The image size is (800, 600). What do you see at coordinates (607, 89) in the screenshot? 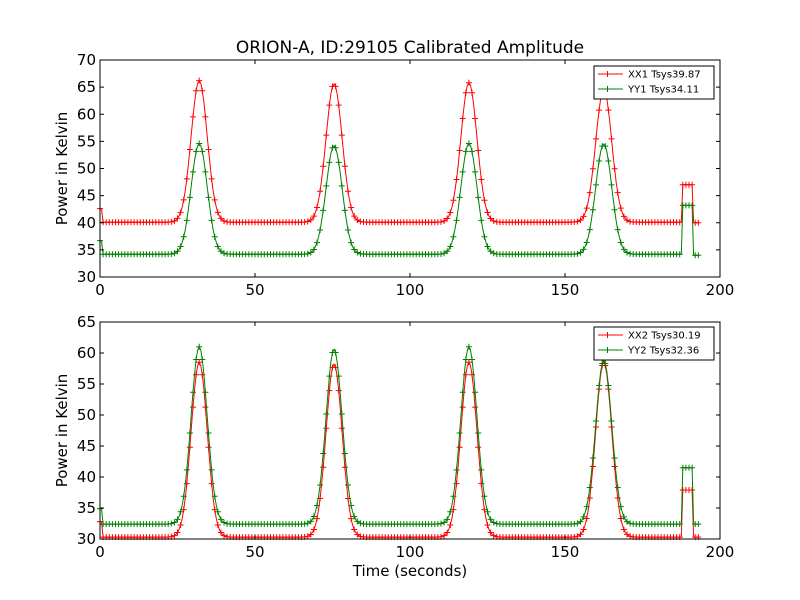
I see `legend-marker` at bounding box center [607, 89].